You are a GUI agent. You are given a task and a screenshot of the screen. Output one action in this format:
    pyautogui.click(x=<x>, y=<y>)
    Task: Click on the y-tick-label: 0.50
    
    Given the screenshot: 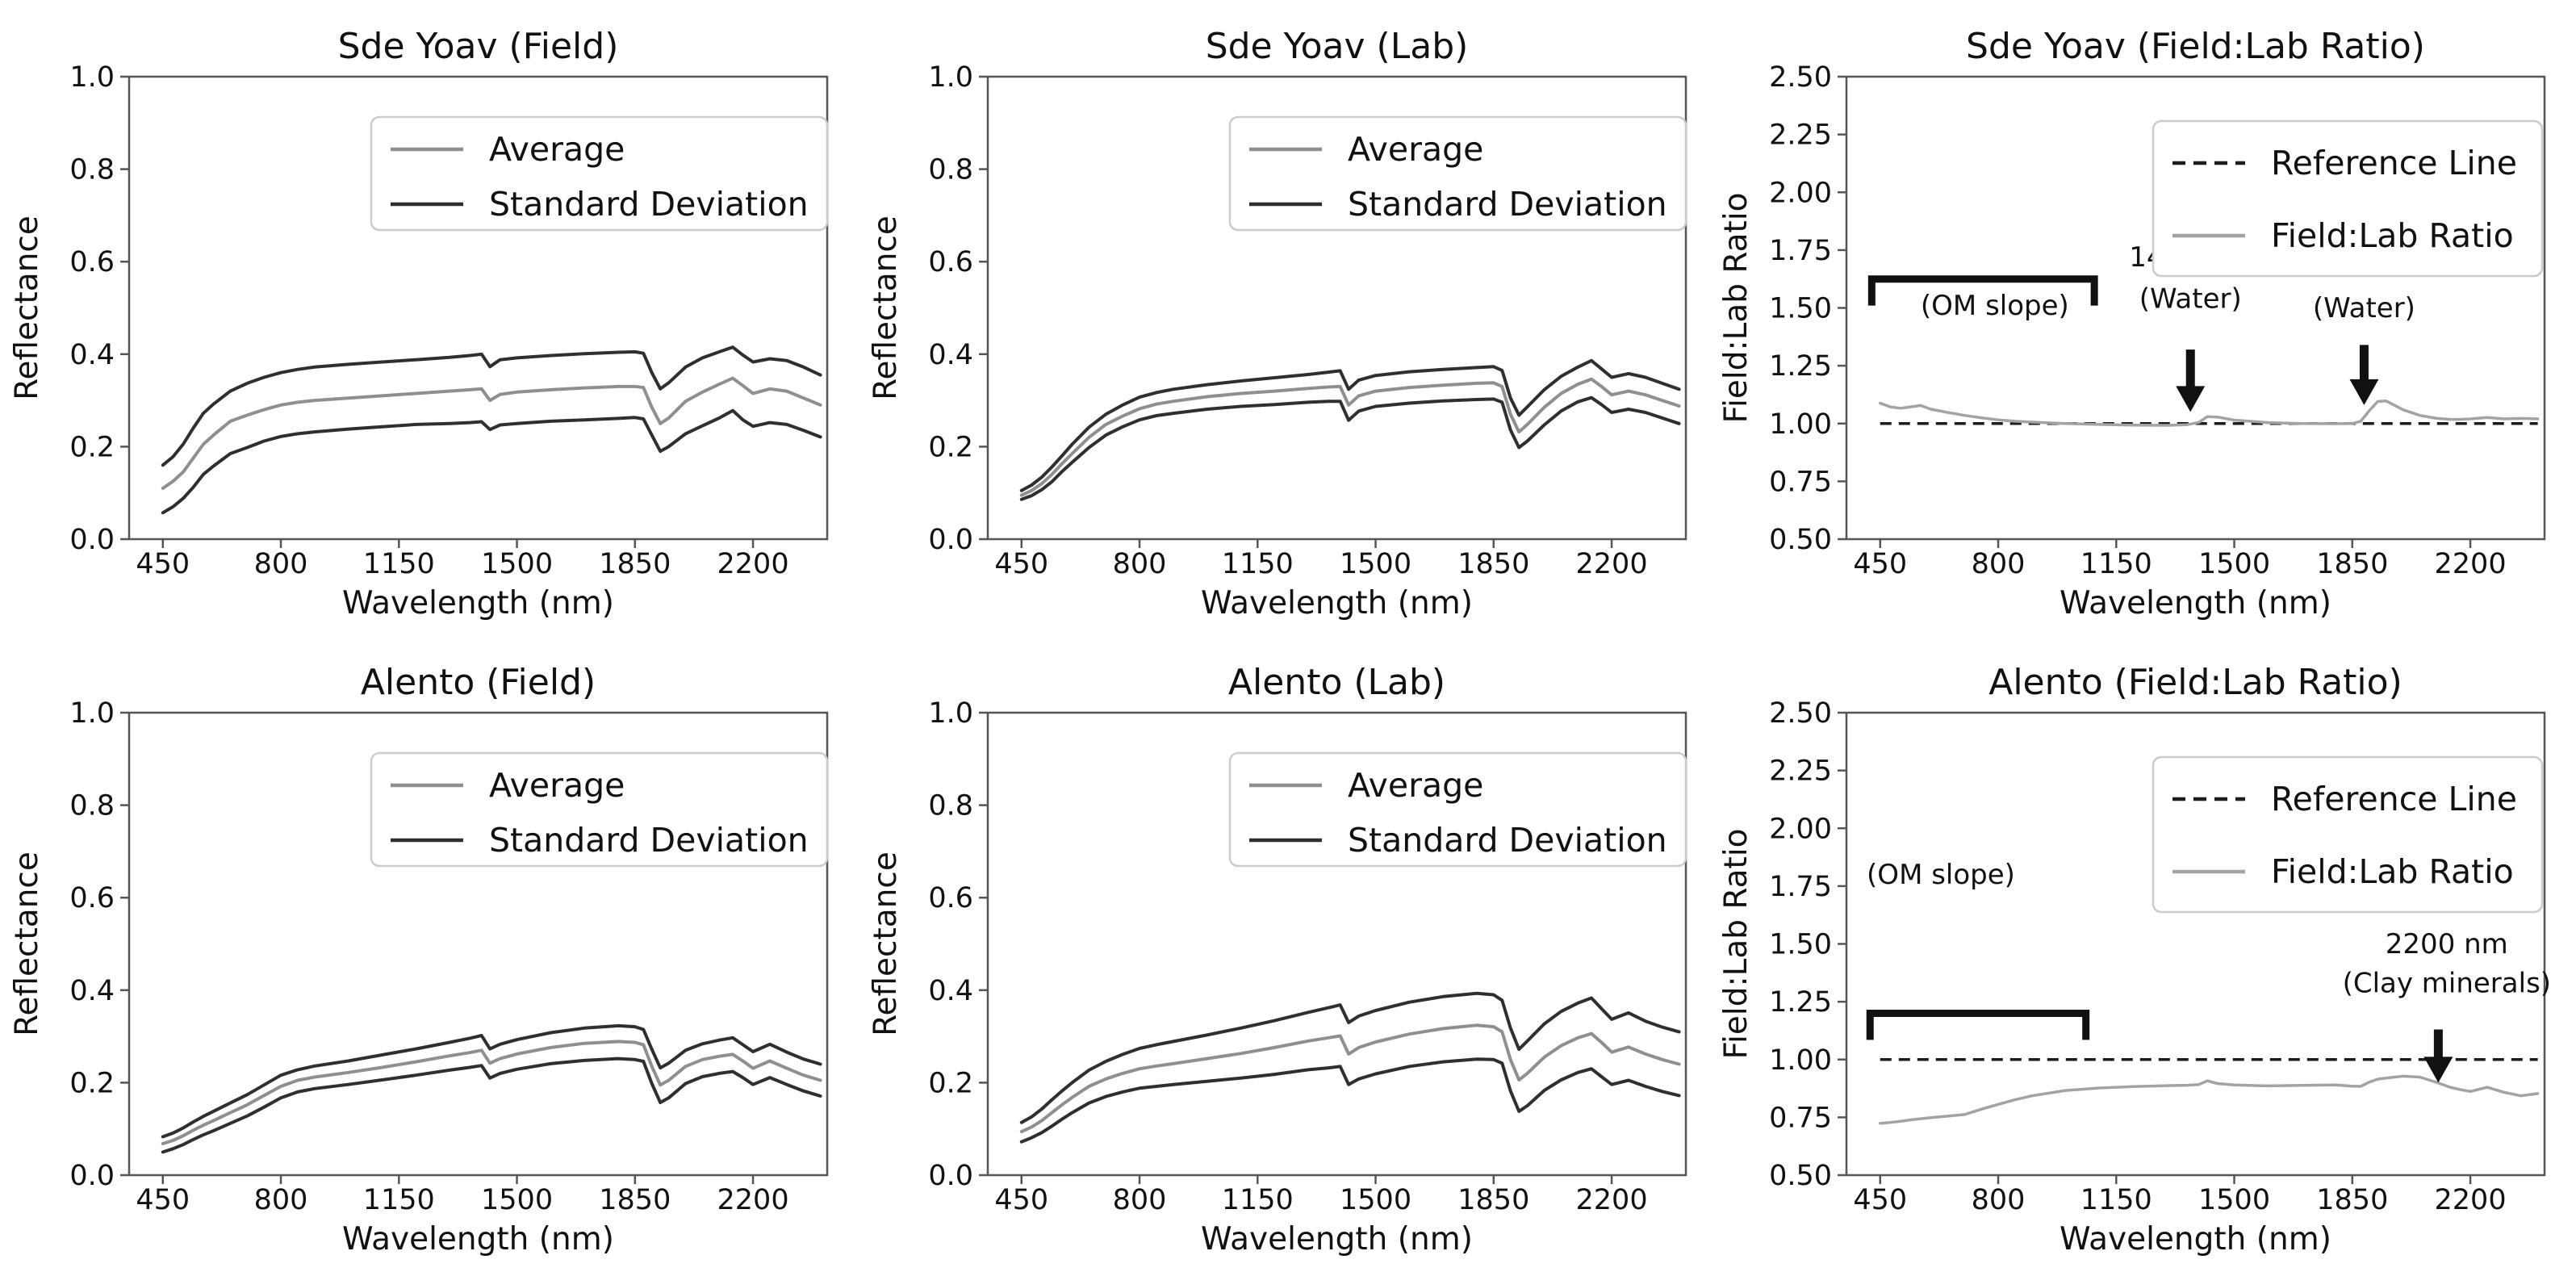 What is the action you would take?
    pyautogui.click(x=1800, y=540)
    